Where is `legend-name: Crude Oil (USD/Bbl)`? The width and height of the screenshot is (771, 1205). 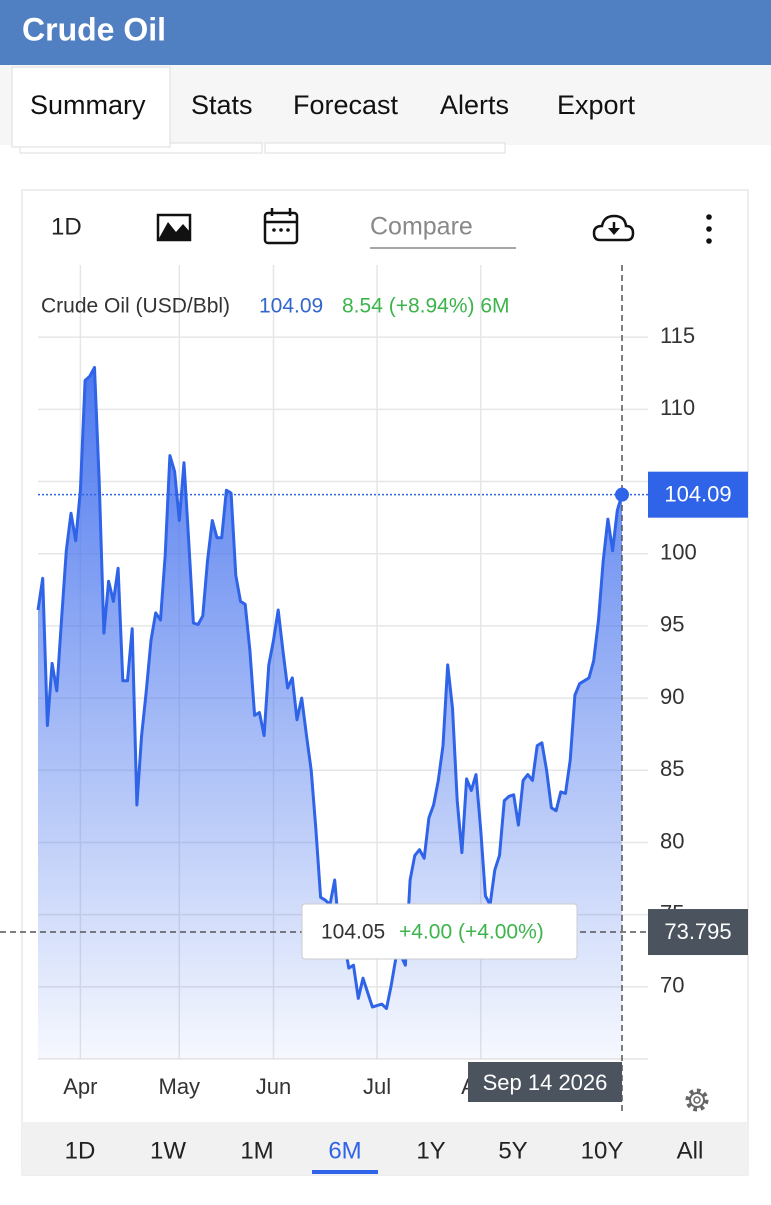
legend-name: Crude Oil (USD/Bbl) is located at coordinates (135, 306).